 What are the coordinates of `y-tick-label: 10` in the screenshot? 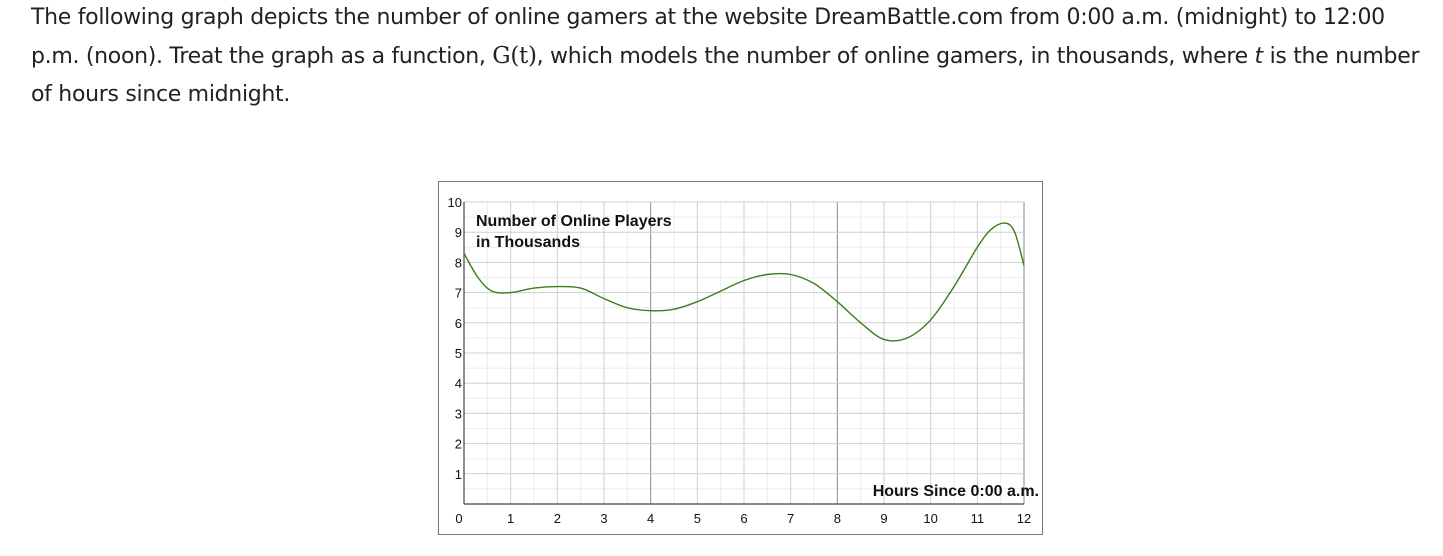 It's located at (455, 202).